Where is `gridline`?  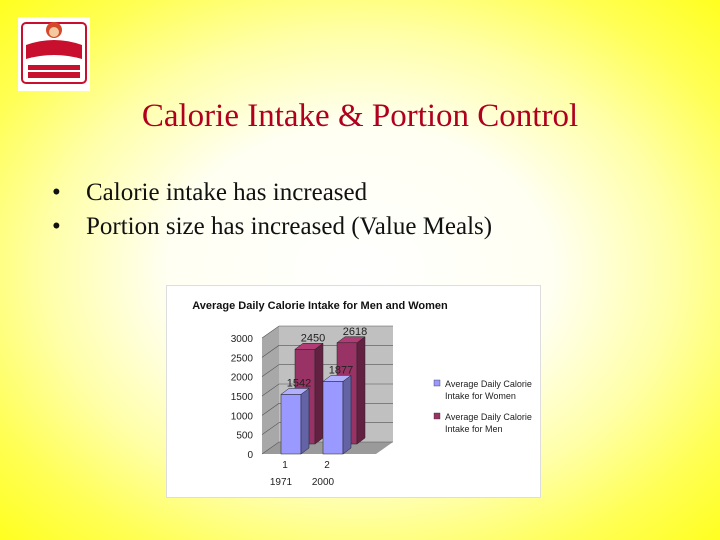
gridline is located at coordinates (327, 332).